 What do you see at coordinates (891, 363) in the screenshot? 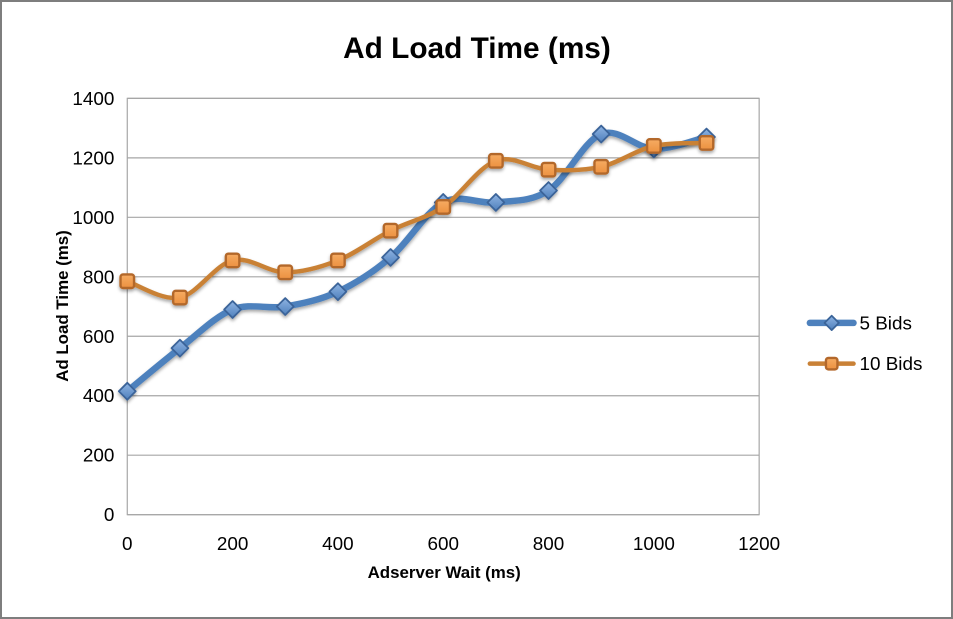
I see `legend-label: 10 Bids` at bounding box center [891, 363].